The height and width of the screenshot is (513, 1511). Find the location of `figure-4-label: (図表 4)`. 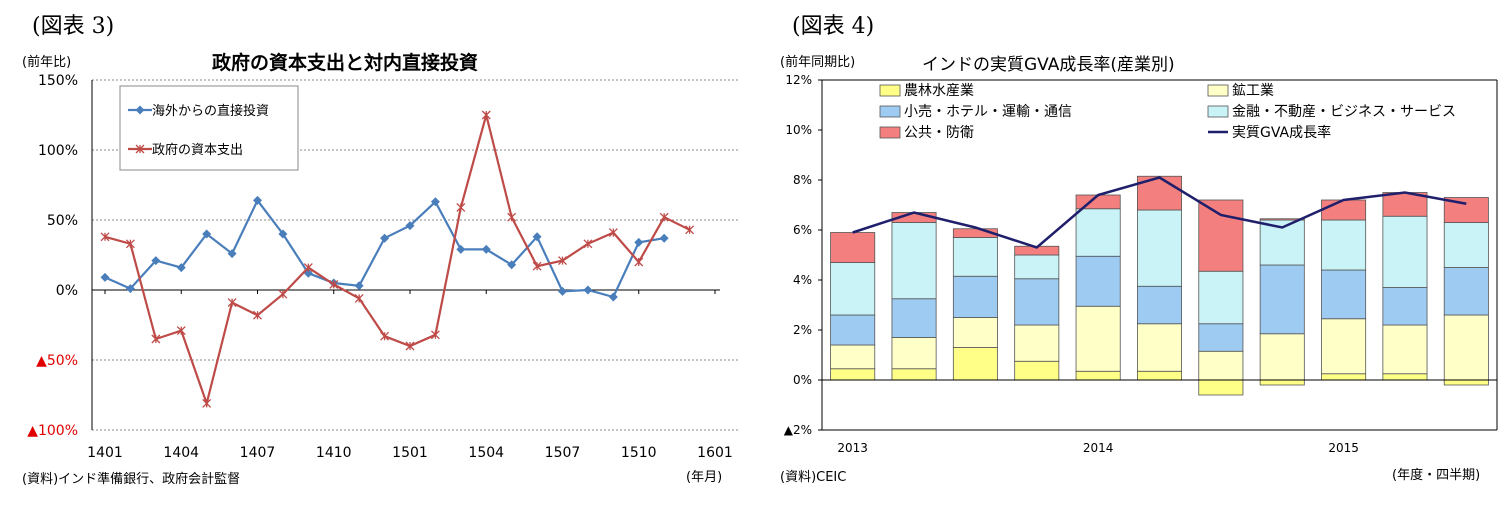

figure-4-label: (図表 4) is located at coordinates (833, 26).